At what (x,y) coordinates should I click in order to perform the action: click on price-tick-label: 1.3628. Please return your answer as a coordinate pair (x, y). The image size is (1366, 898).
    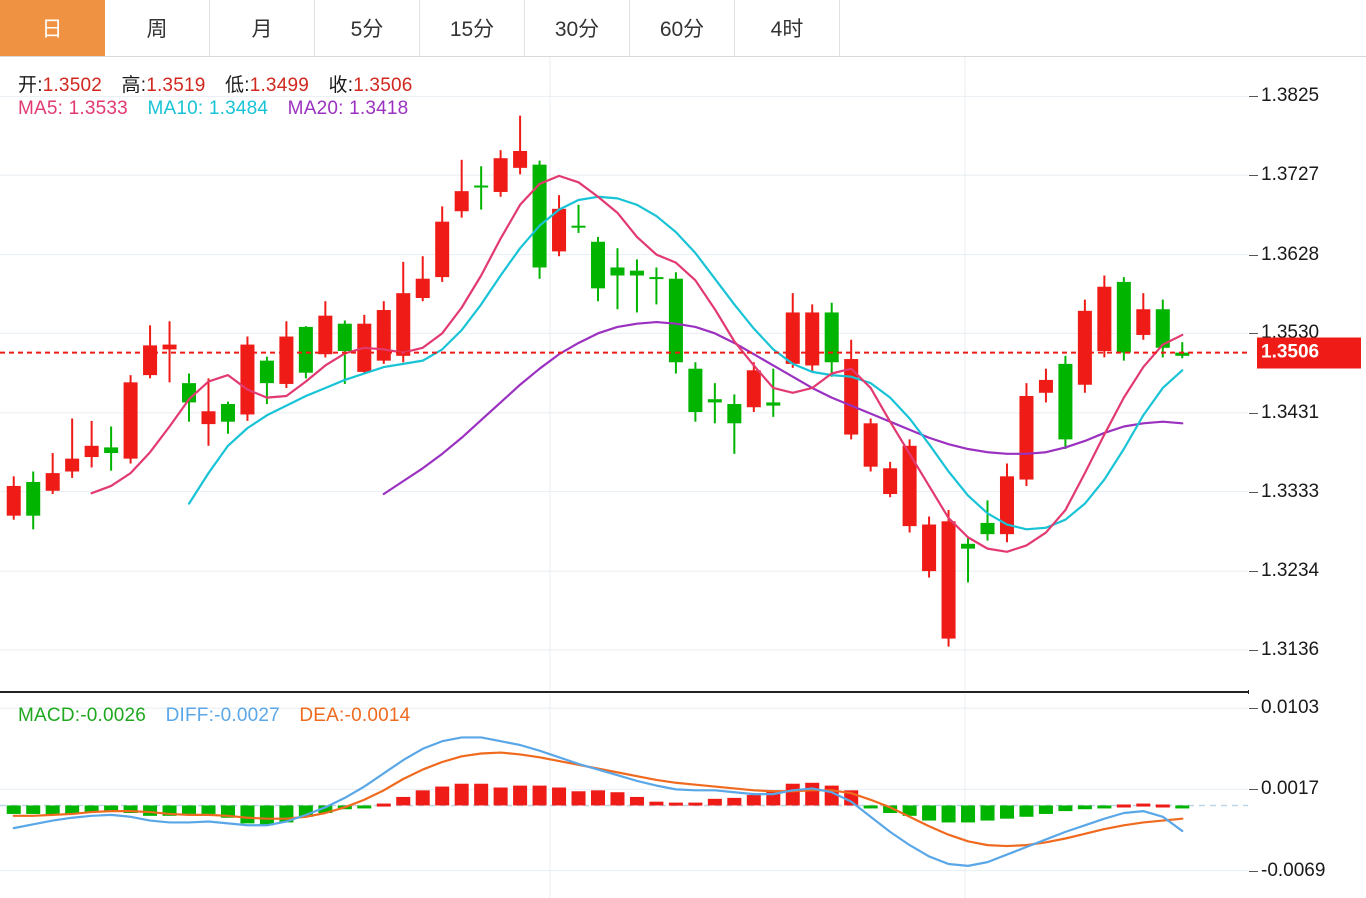
    Looking at the image, I should click on (1284, 254).